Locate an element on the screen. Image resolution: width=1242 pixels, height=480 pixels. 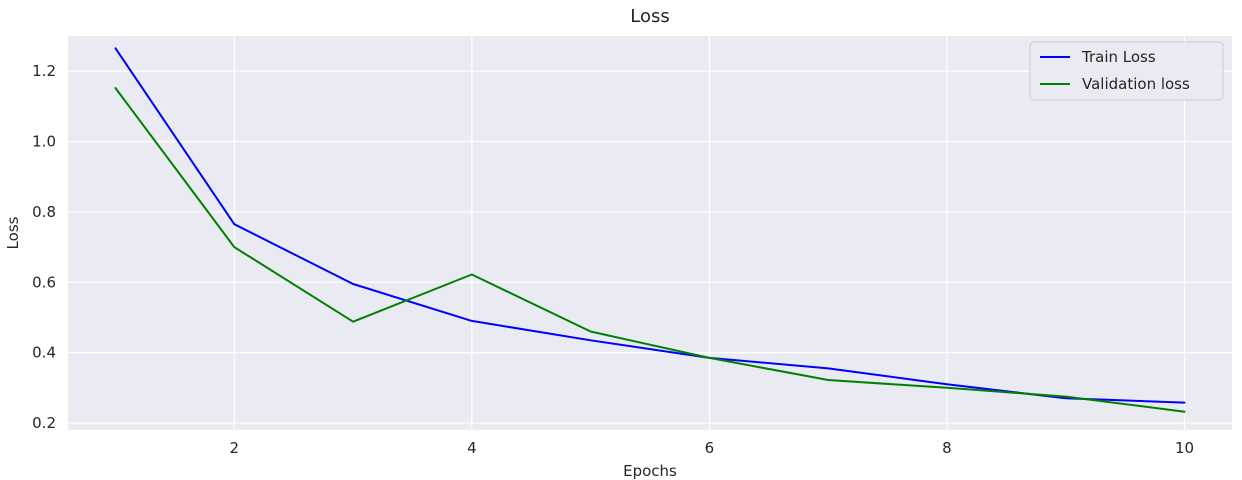
chart-title: Loss is located at coordinates (649, 16).